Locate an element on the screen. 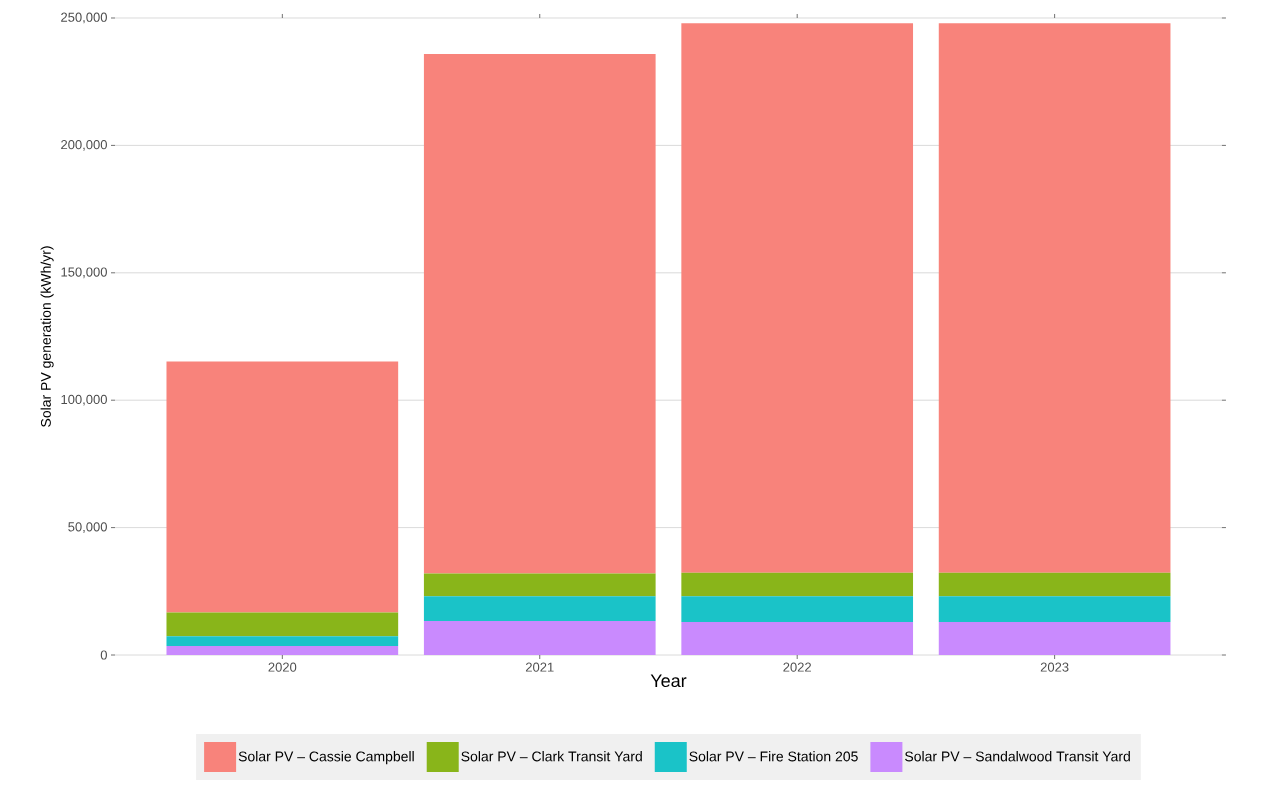  y-axis-title: Solar PV generation (kWh/yr) is located at coordinates (47, 336).